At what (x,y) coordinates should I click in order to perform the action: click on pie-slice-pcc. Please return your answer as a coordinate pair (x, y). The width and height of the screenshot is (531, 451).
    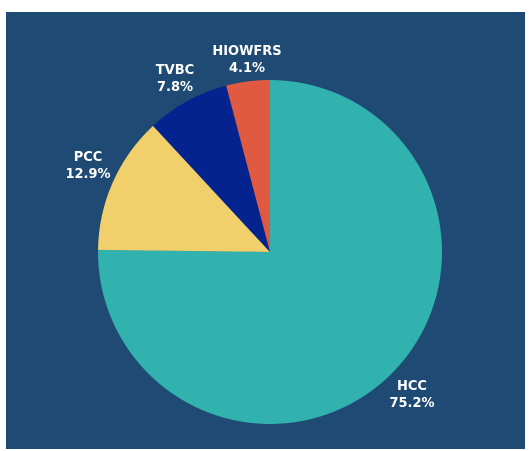
    Looking at the image, I should click on (184, 188).